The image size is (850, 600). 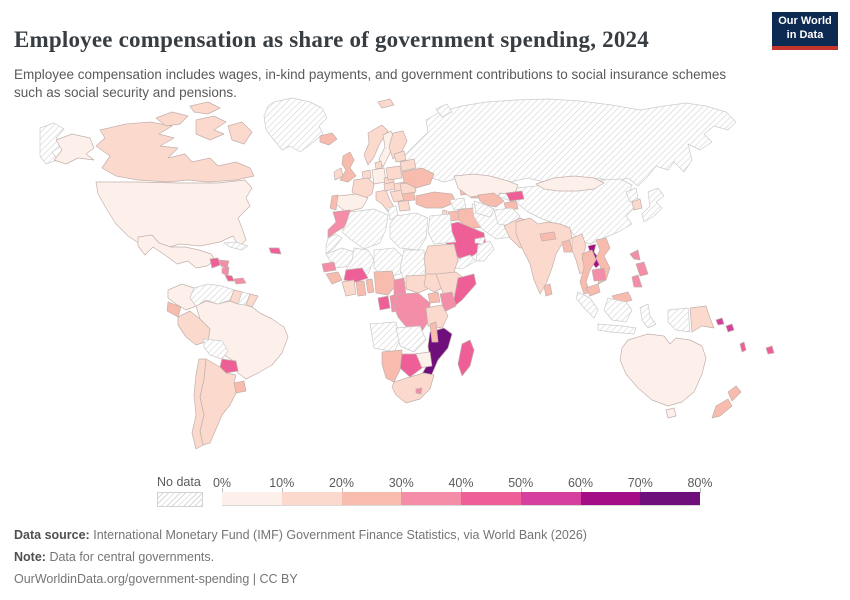 I want to click on country-oman, so click(x=485, y=251).